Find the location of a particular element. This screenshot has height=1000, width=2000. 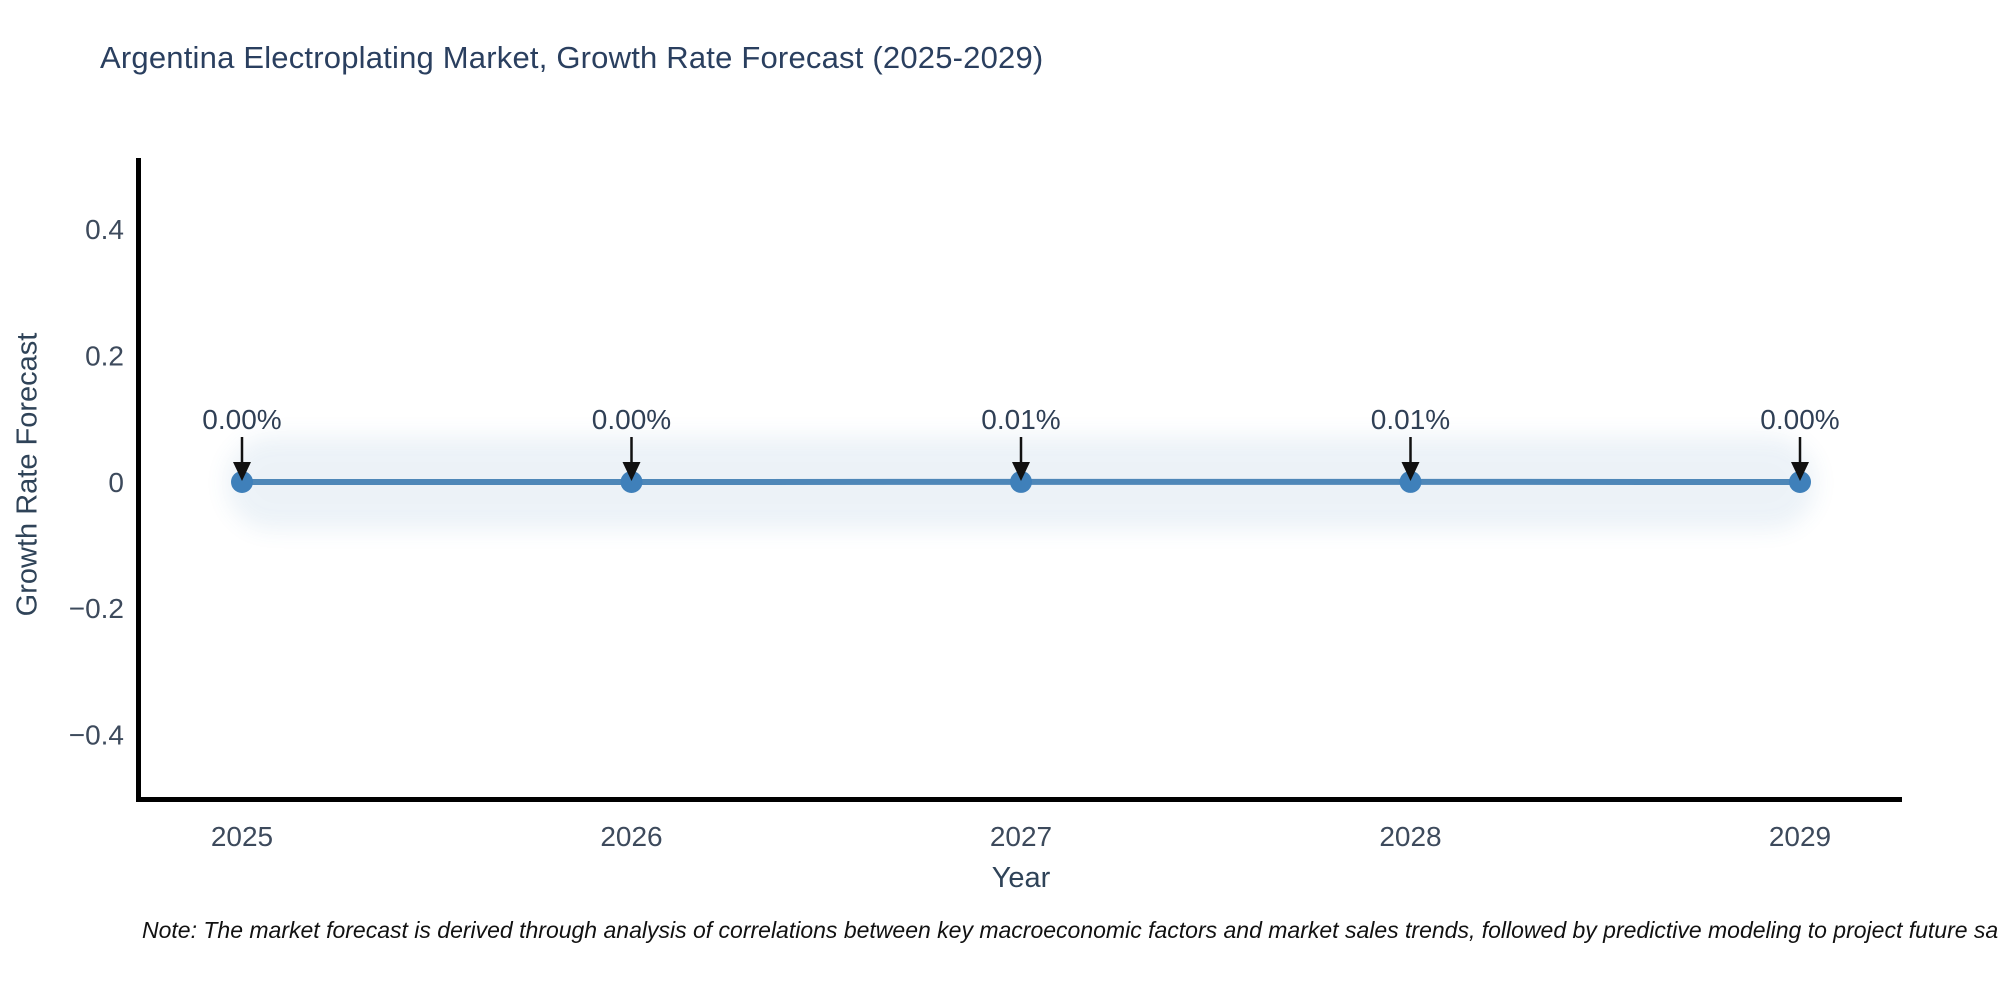

data-point-2026 is located at coordinates (631, 482).